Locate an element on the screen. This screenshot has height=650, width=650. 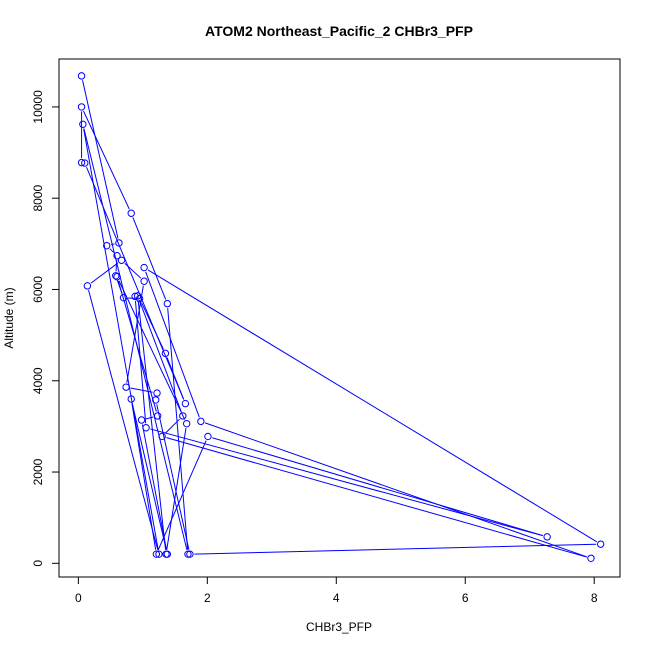
y-tick-label: 4000 is located at coordinates (38, 380).